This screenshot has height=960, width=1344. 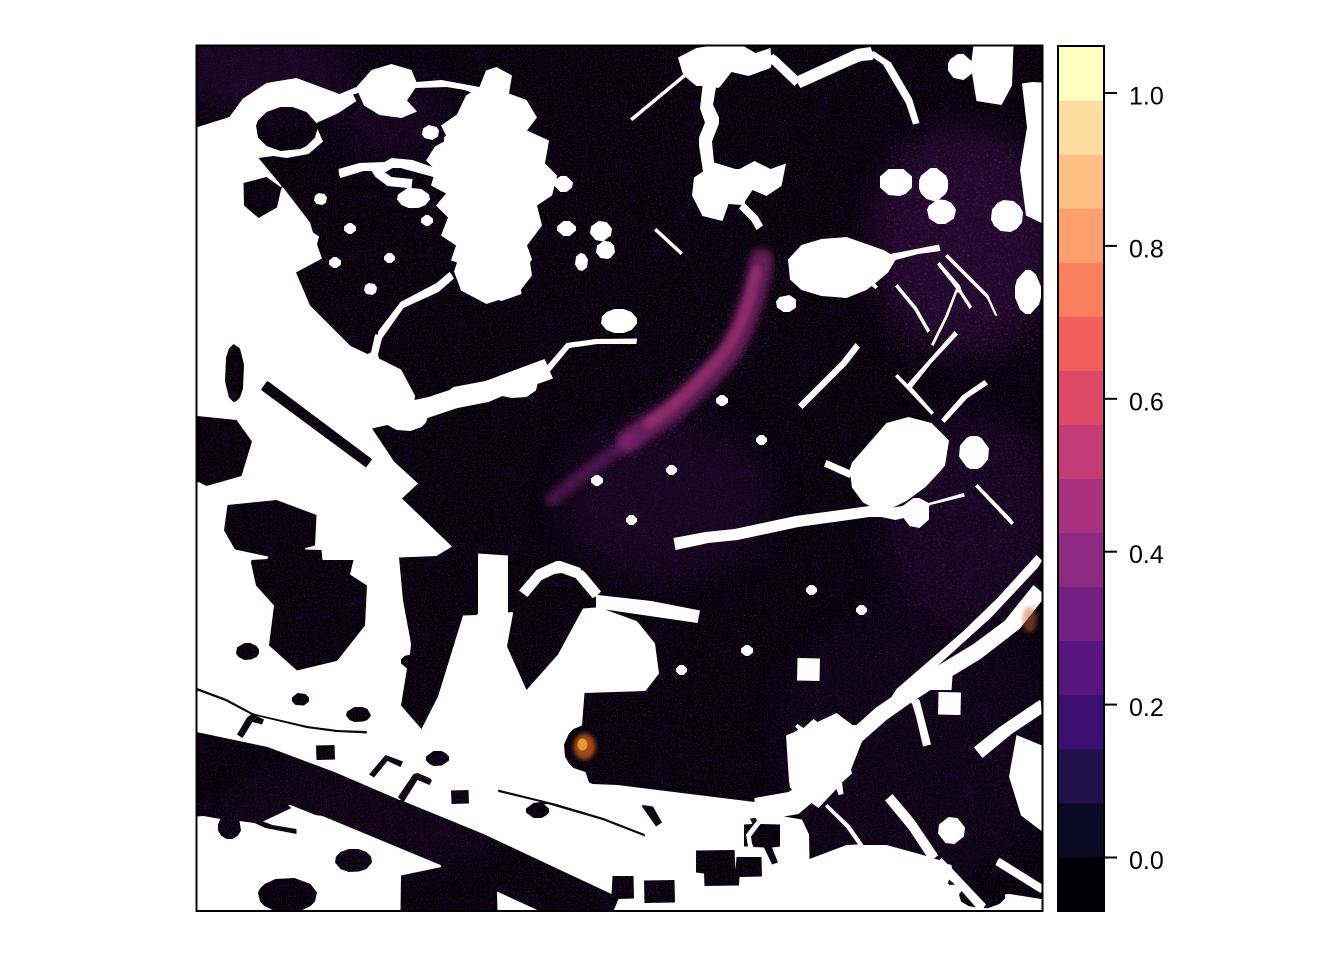 What do you see at coordinates (1146, 555) in the screenshot?
I see `svg-text: 0.4` at bounding box center [1146, 555].